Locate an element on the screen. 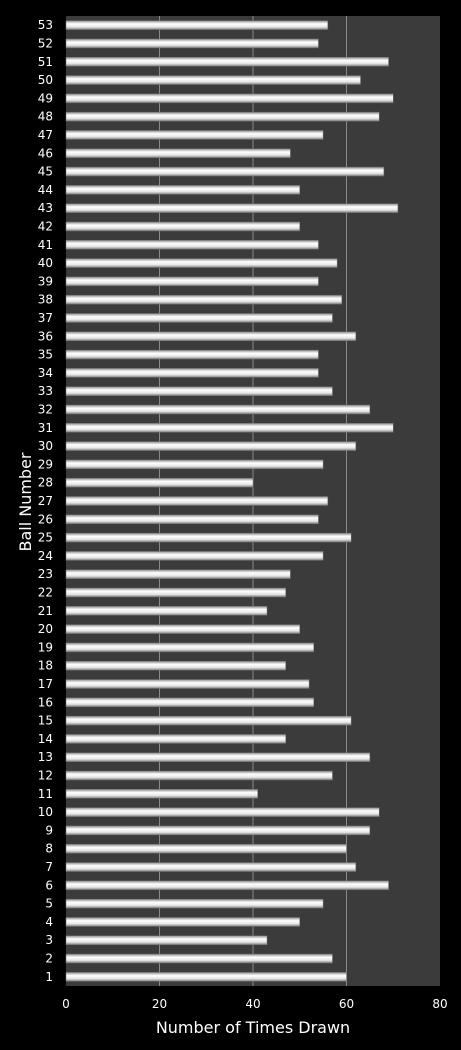  y-tick-label: 48 is located at coordinates (45, 117).